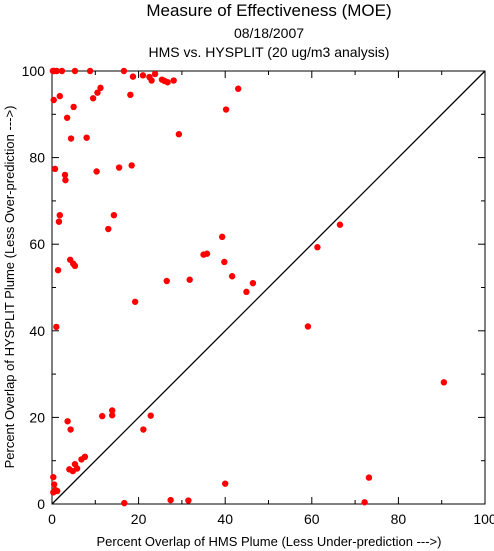  Describe the element at coordinates (269, 52) in the screenshot. I see `chart-subtitle-analysis: HMS vs. HYSPLIT (20 ug/m3 analysis)` at that location.